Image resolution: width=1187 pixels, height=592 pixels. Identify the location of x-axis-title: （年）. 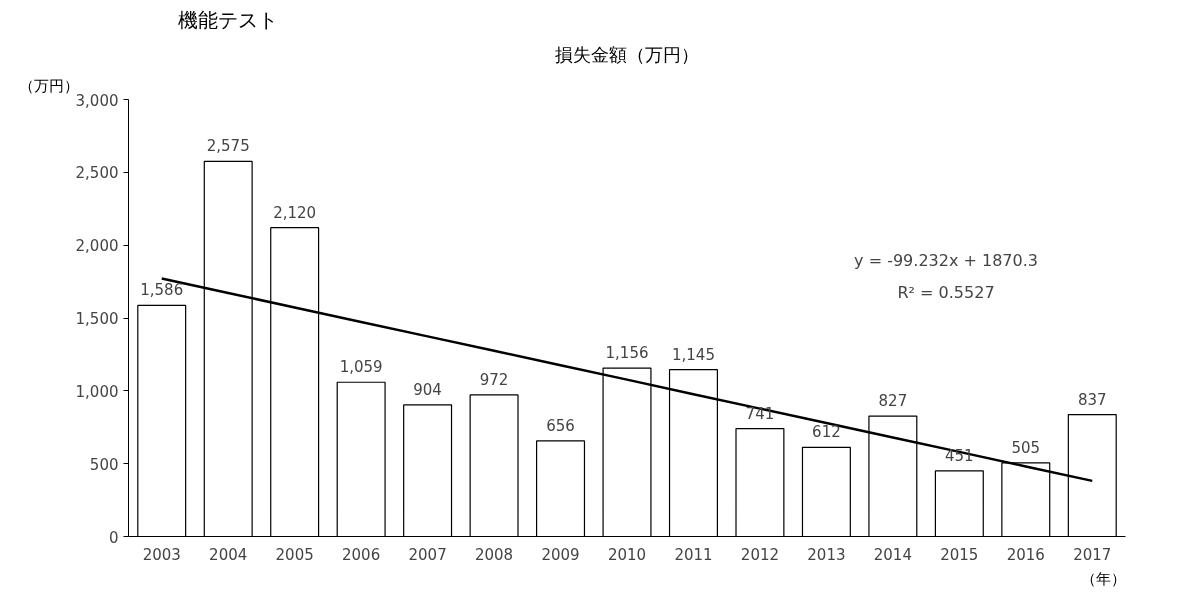
(1103, 578).